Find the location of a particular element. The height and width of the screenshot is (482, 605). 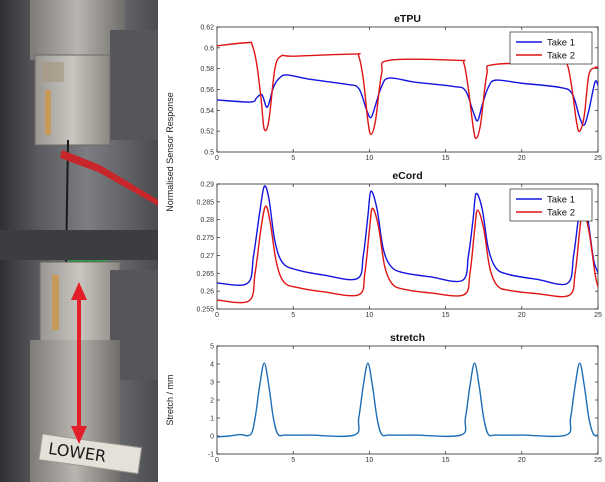

y-tick-label: 0.54 is located at coordinates (207, 111).